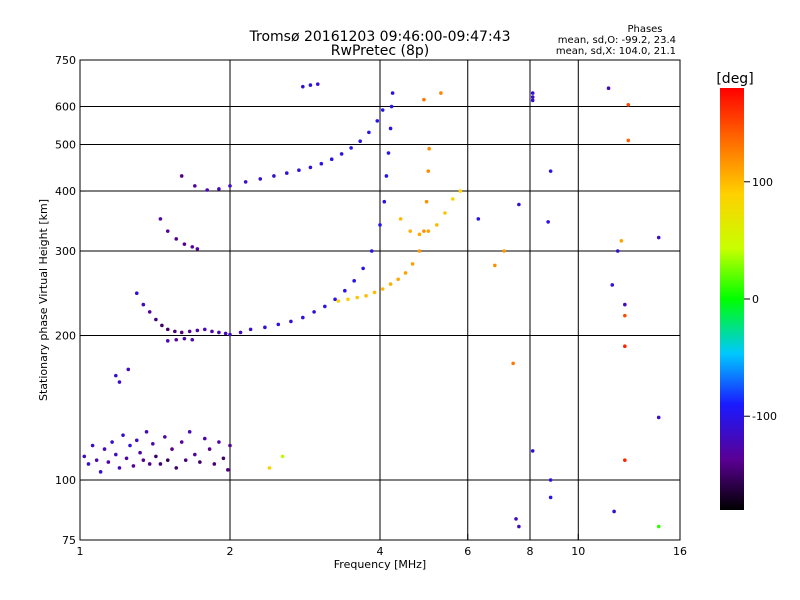  I want to click on stats-o-mode: mean, sd,O: -99.2, 23.4, so click(617, 40).